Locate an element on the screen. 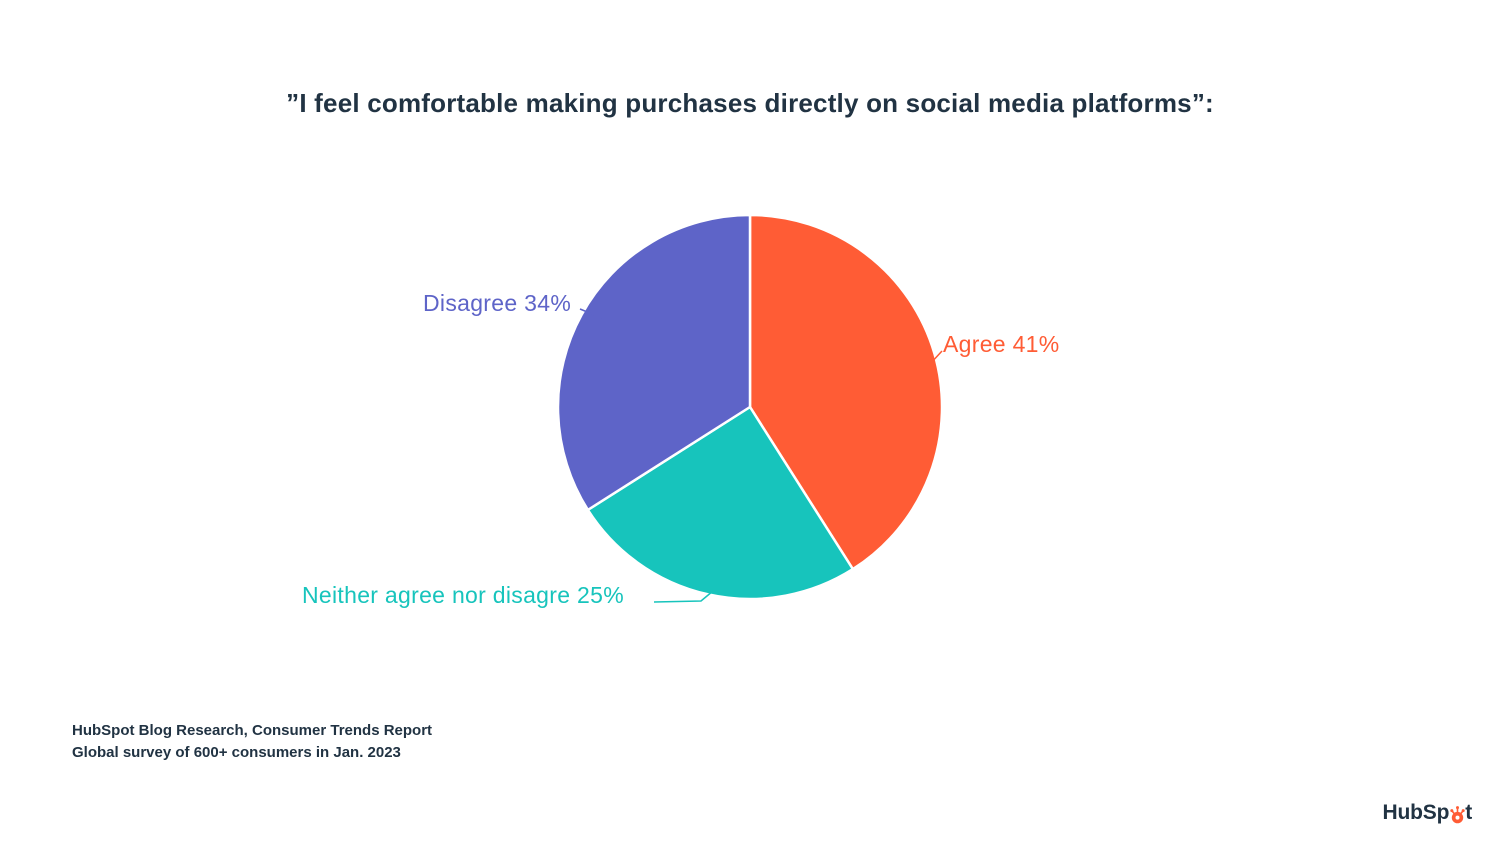  slice-label-agree: Agree 41% is located at coordinates (1001, 344).